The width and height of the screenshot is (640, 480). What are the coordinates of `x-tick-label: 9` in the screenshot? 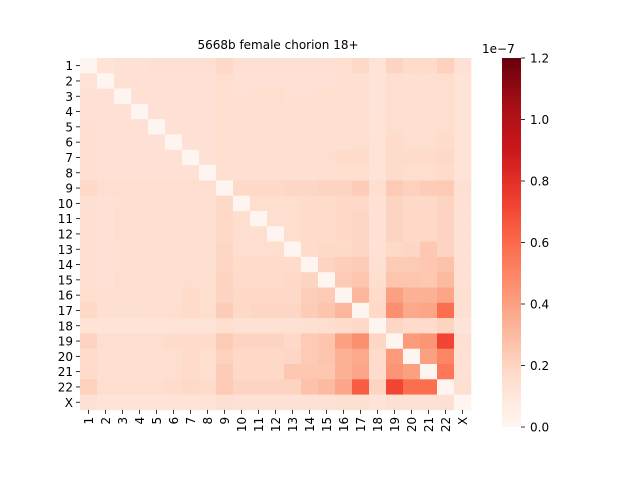 It's located at (225, 421).